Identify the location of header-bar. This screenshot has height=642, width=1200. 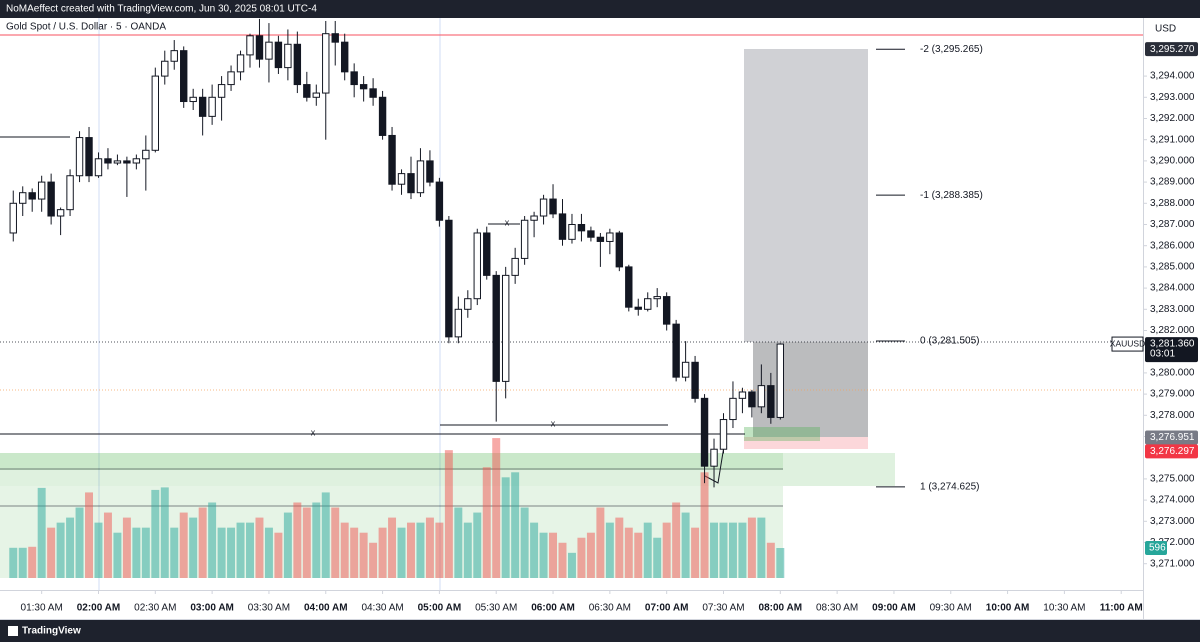
(600, 9).